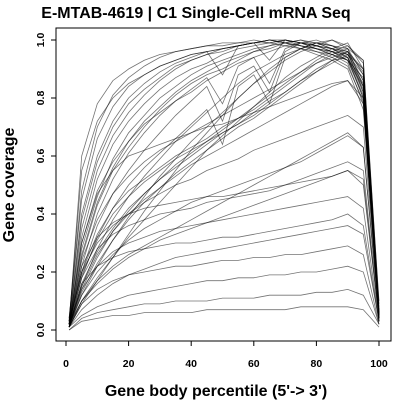 This screenshot has width=400, height=400. What do you see at coordinates (41, 156) in the screenshot?
I see `y-tick-label: 0.6` at bounding box center [41, 156].